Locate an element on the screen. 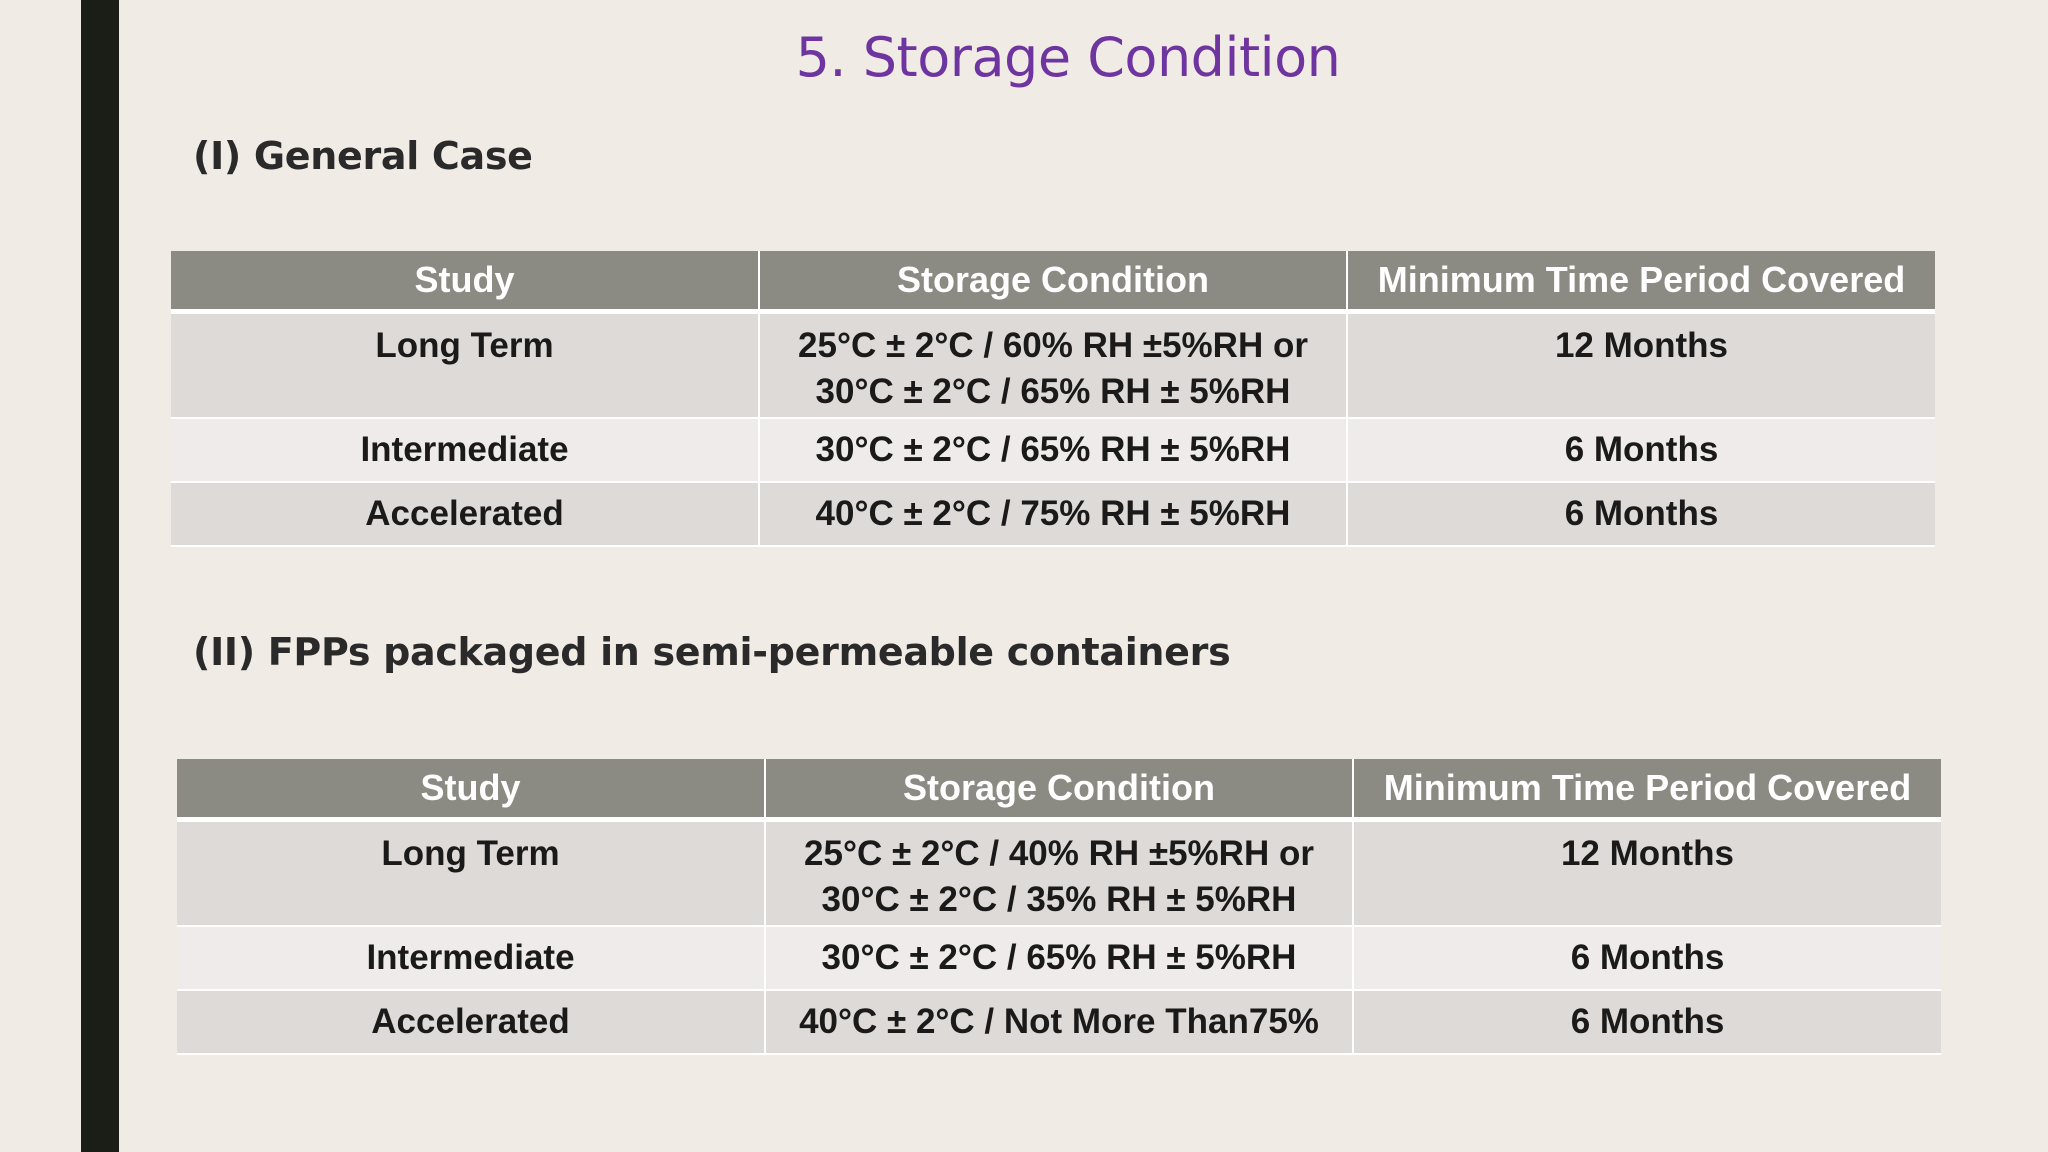 This screenshot has height=1152, width=2048. storage-condition-line: 25°C ± 2°C / 60% RH ±5%RH or is located at coordinates (1053, 345).